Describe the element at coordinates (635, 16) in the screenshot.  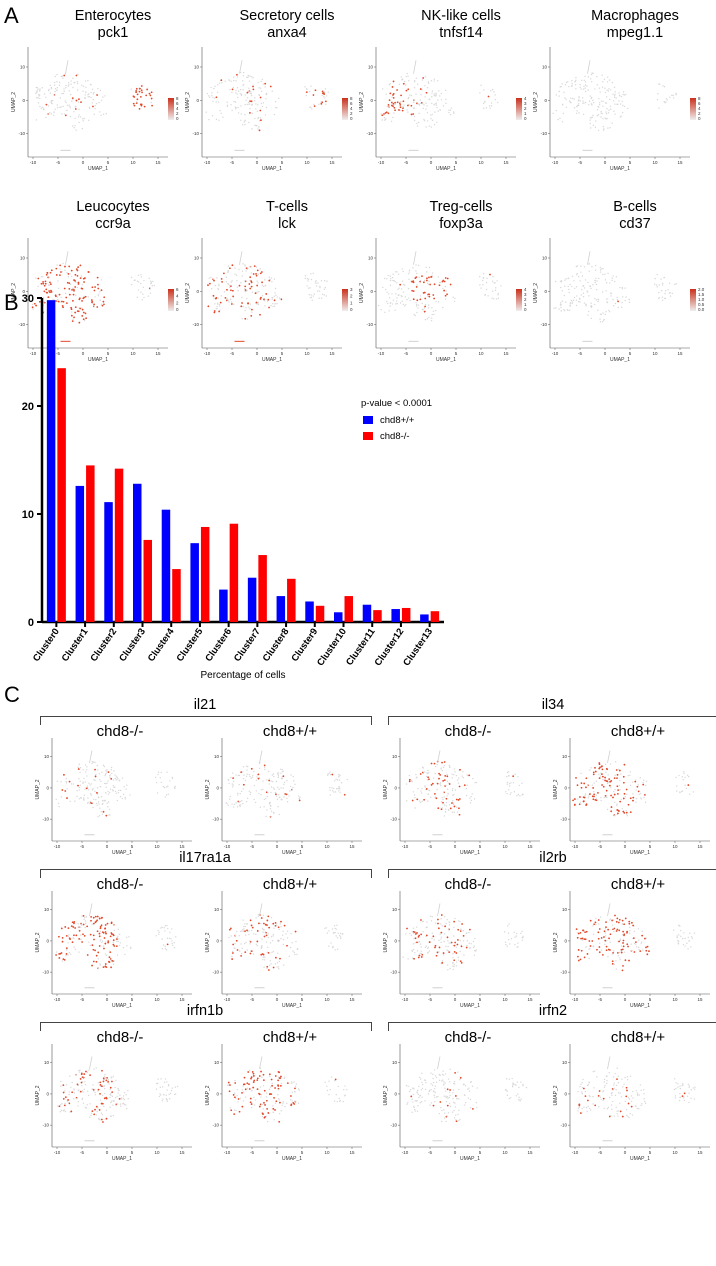
I see `cell-type-title: Macrophages` at that location.